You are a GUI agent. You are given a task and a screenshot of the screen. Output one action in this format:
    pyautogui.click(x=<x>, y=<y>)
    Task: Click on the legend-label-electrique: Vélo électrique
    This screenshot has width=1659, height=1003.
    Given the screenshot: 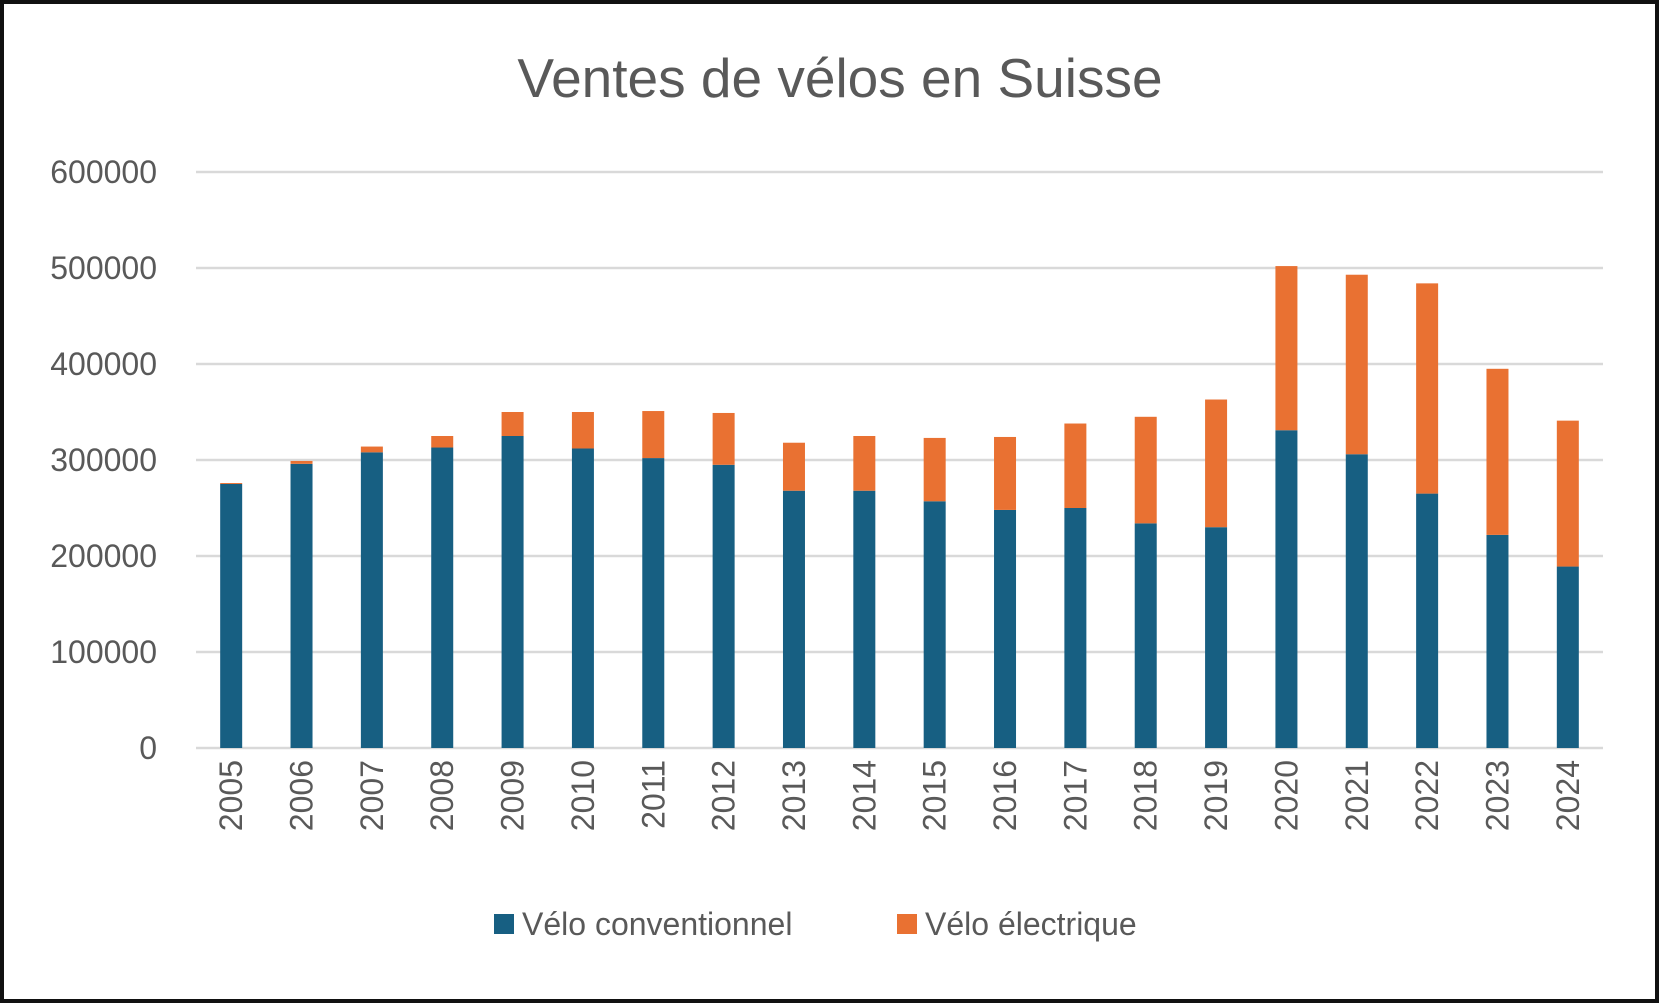 What is the action you would take?
    pyautogui.click(x=1031, y=924)
    